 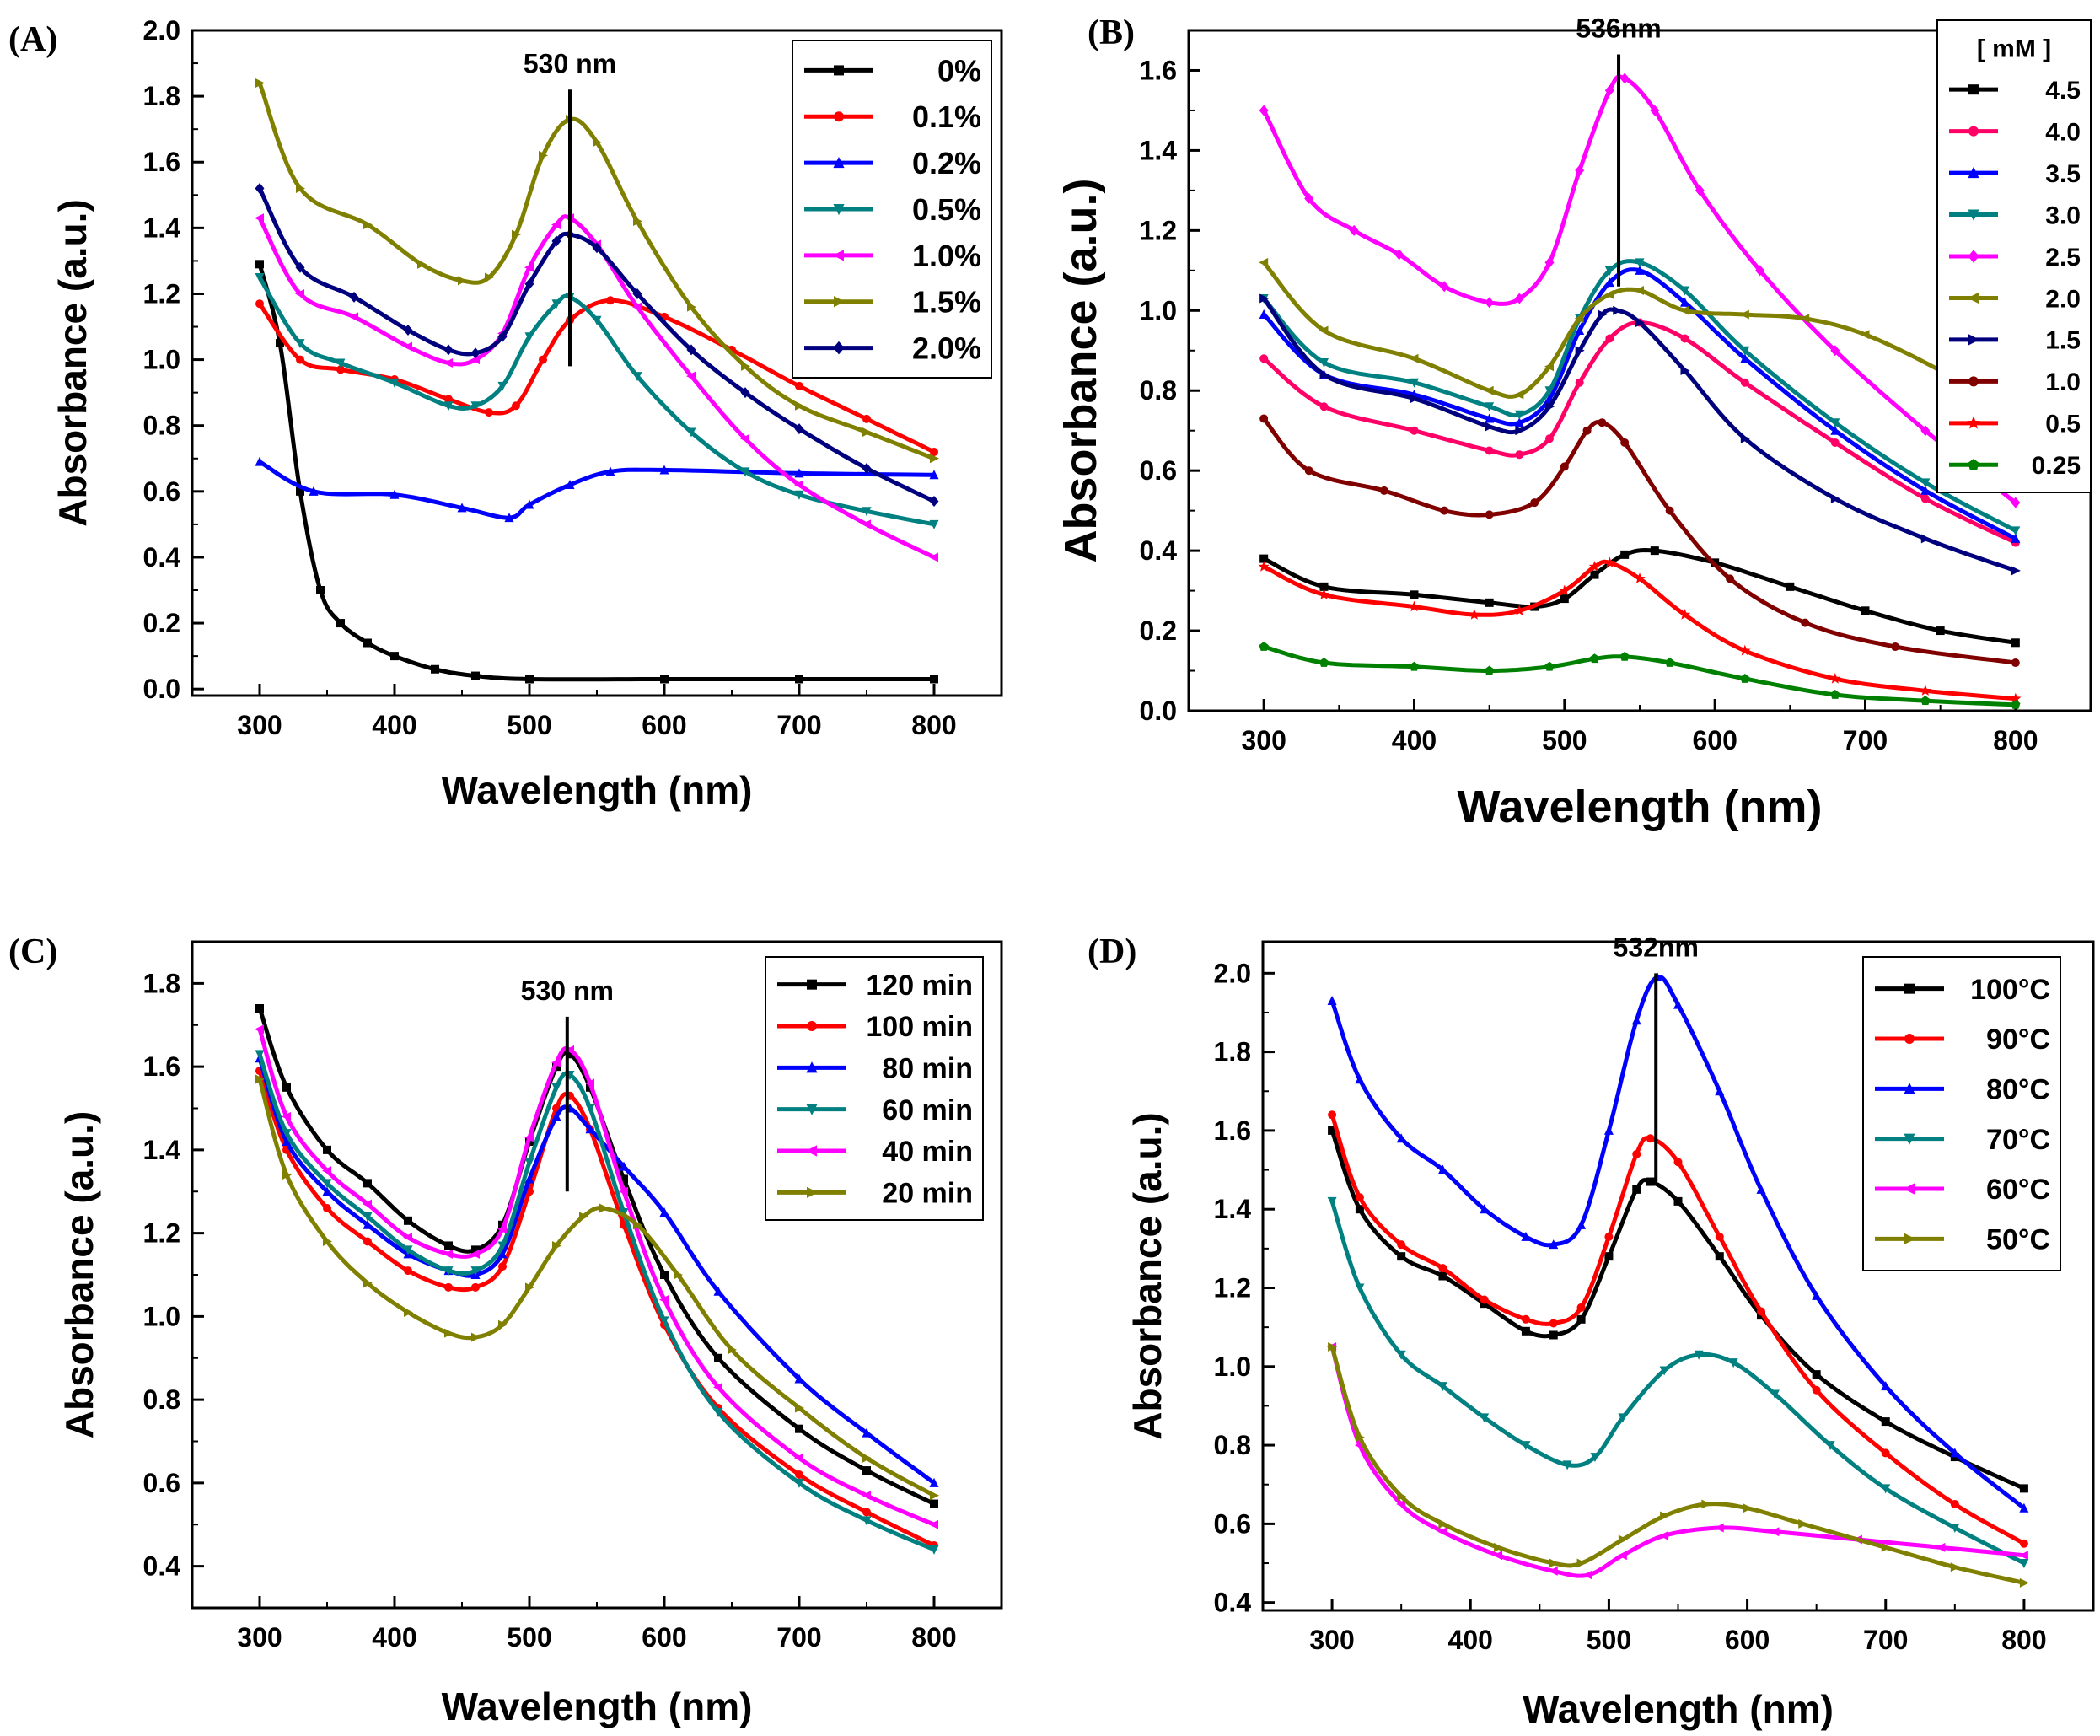 I want to click on legend-label: 3.5, so click(x=2063, y=174).